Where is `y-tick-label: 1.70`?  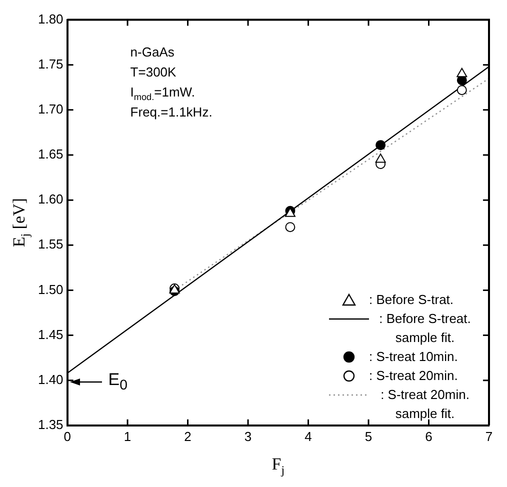 y-tick-label: 1.70 is located at coordinates (51, 109).